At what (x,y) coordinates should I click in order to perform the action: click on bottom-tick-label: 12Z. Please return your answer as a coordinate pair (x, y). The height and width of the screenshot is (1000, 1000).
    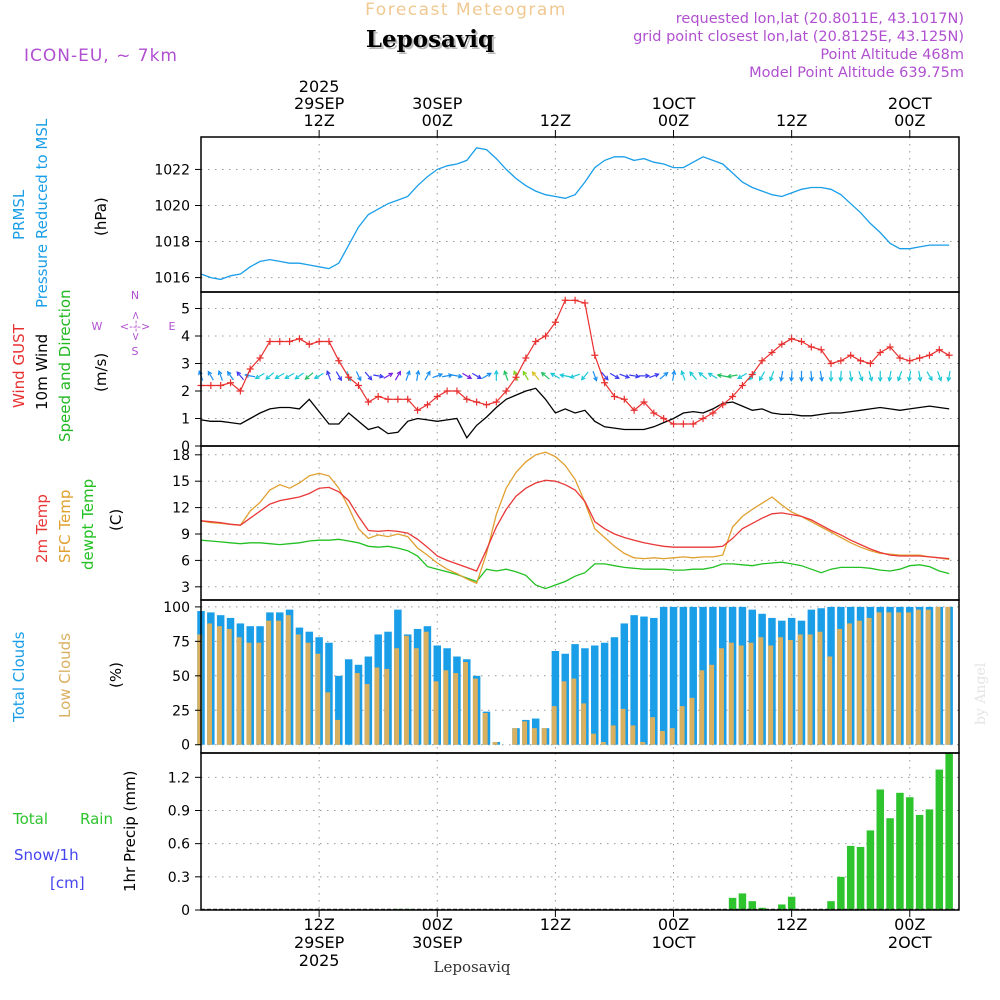
    Looking at the image, I should click on (318, 924).